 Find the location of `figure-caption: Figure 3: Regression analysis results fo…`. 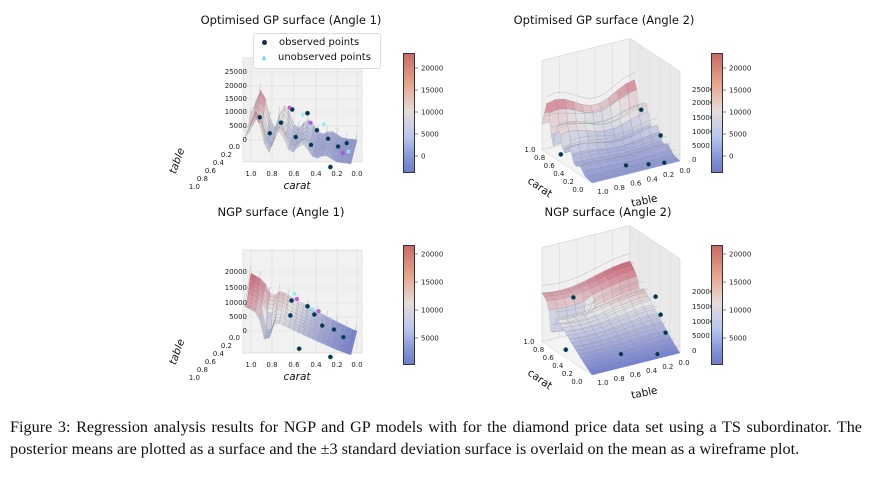

figure-caption: Figure 3: Regression analysis results fo… is located at coordinates (436, 438).